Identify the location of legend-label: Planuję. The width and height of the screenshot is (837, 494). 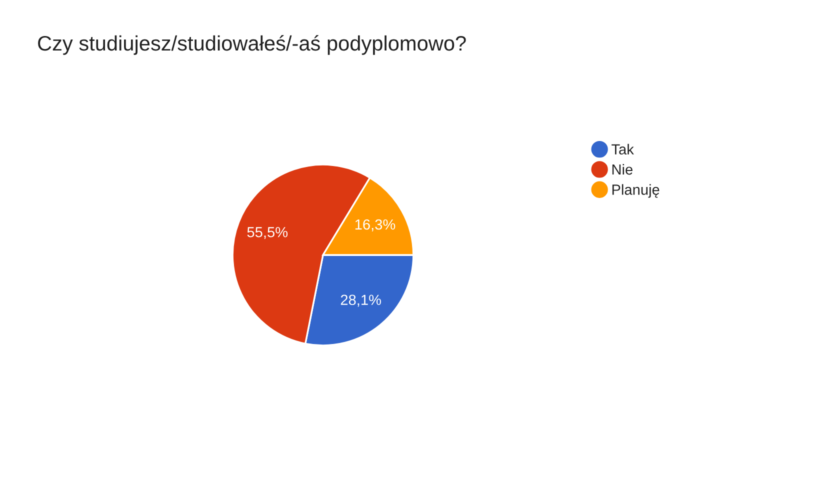
(636, 191).